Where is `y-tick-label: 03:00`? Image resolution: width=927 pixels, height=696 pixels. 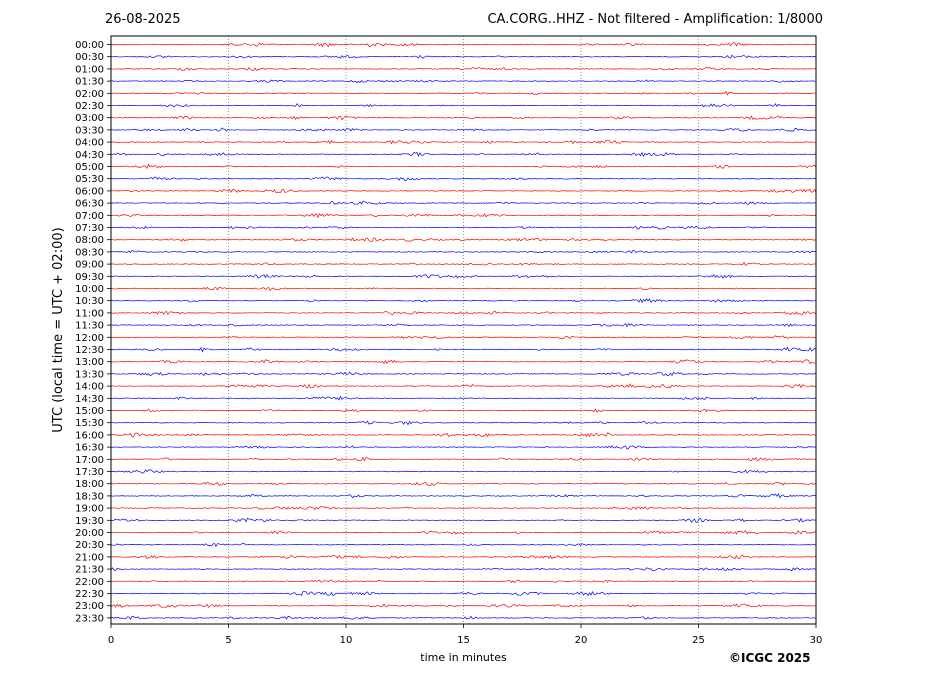
y-tick-label: 03:00 is located at coordinates (89, 118).